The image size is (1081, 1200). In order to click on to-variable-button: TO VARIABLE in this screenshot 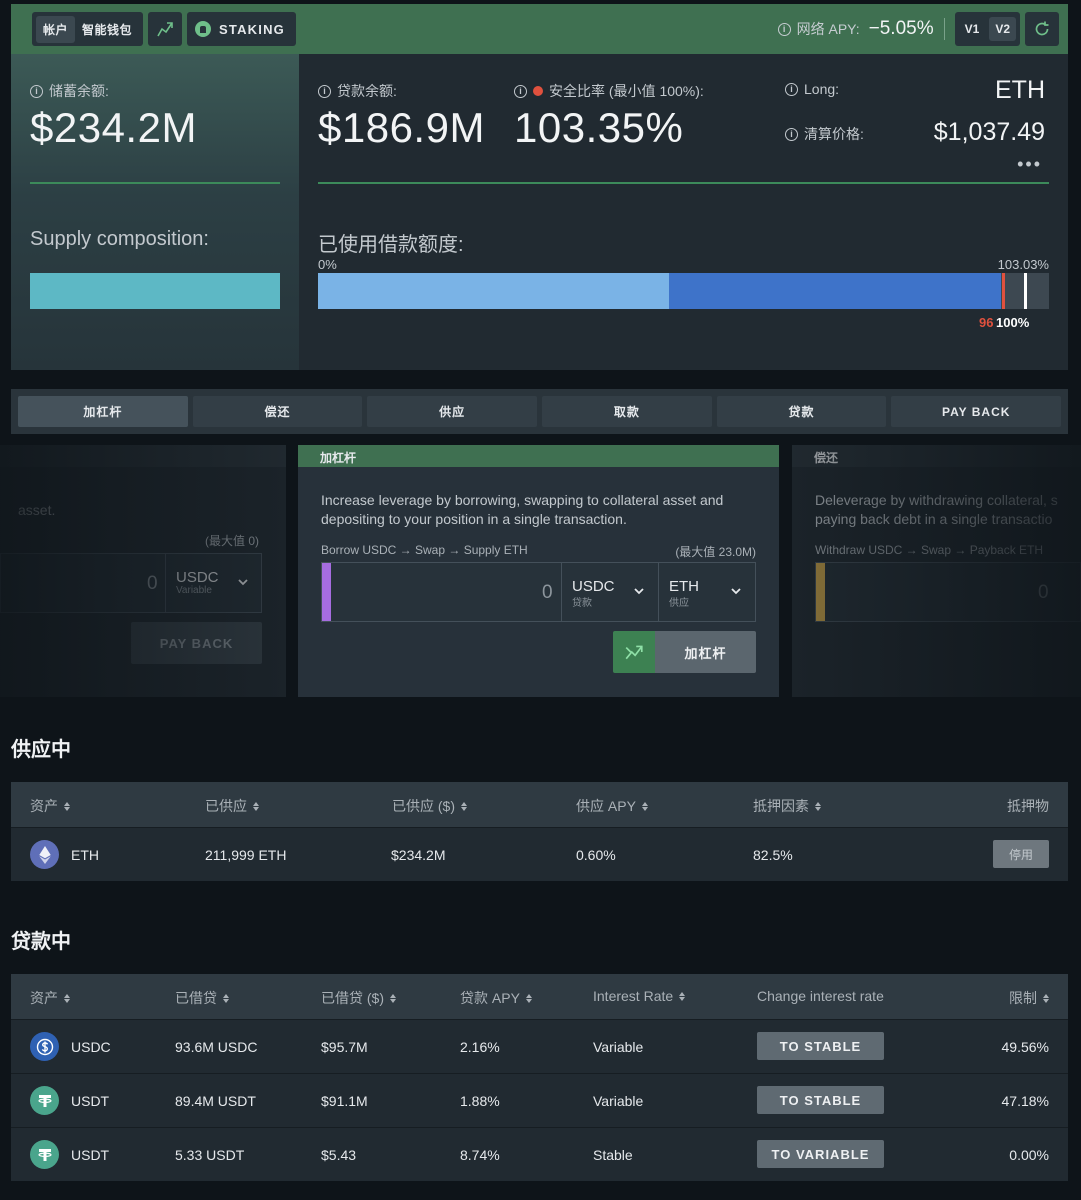, I will do `click(820, 1154)`.